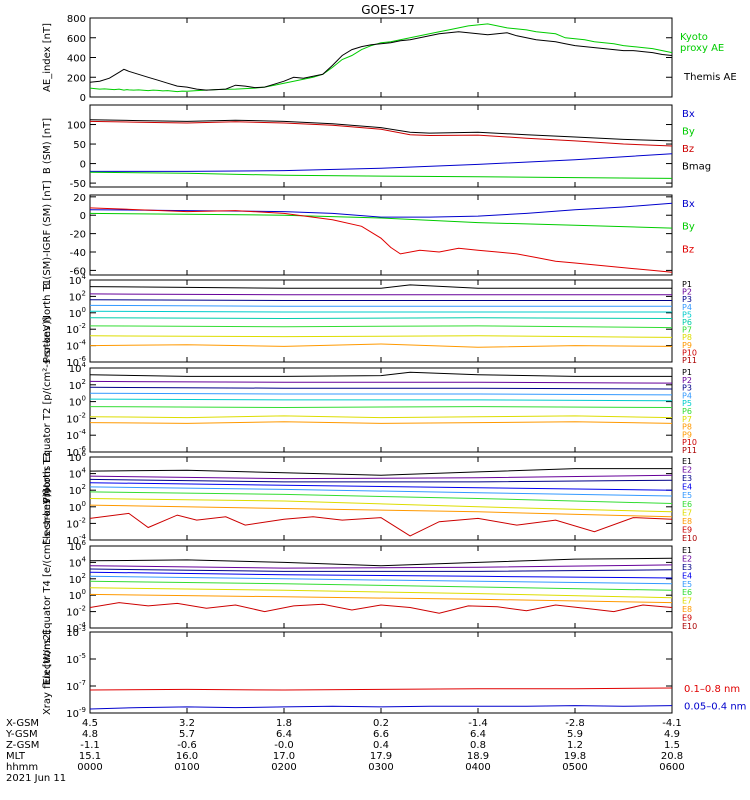 This screenshot has height=800, width=750. What do you see at coordinates (694, 37) in the screenshot?
I see `legend-kyoto-proxy-ae: Kyoto` at bounding box center [694, 37].